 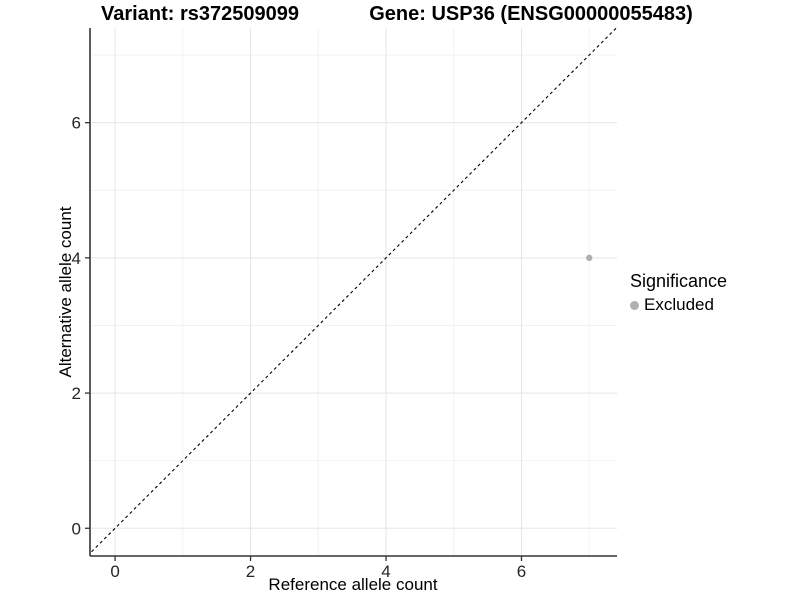 I want to click on y-tick-label: 0, so click(x=76, y=528).